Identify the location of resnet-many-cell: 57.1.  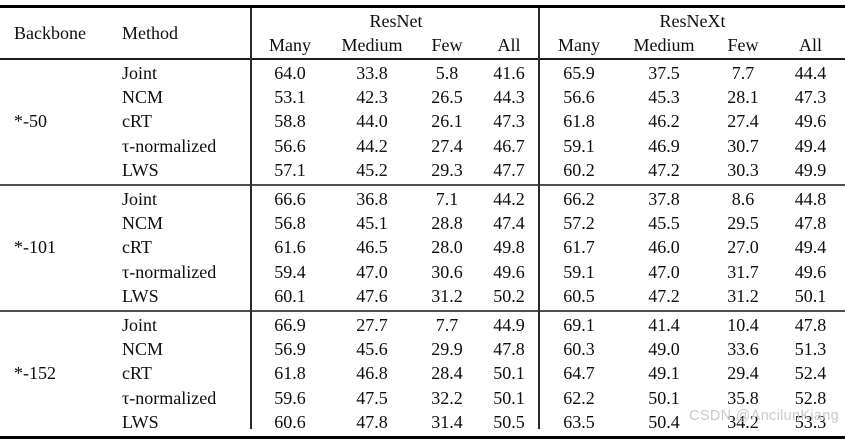
(290, 170).